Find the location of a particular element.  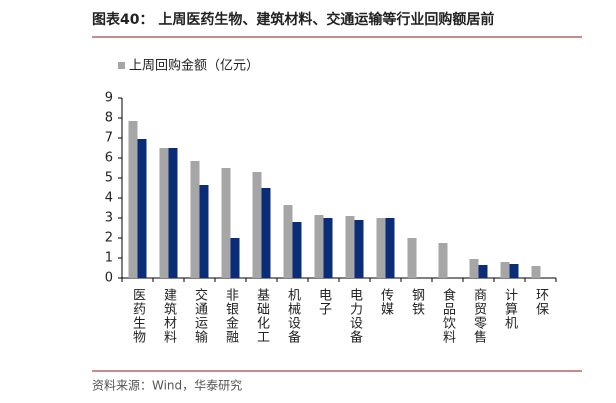

y-tick-label: 2 is located at coordinates (109, 238).